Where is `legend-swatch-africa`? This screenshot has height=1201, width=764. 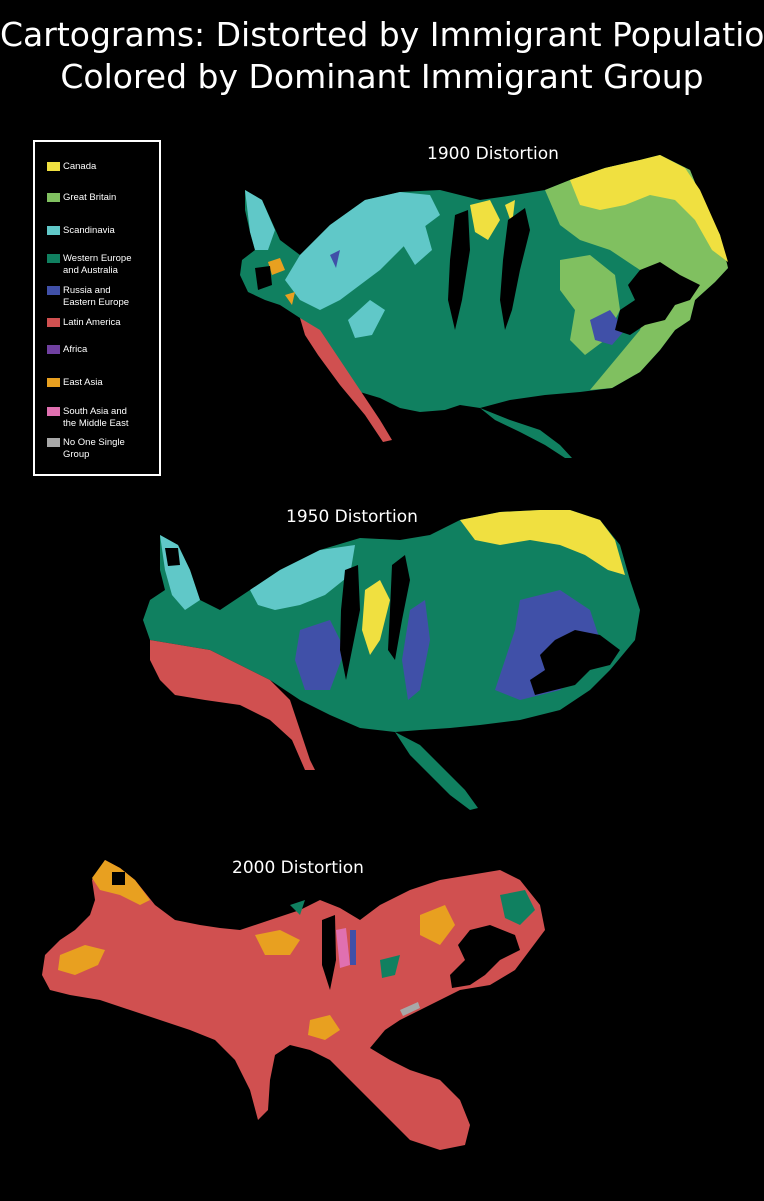 legend-swatch-africa is located at coordinates (53, 349).